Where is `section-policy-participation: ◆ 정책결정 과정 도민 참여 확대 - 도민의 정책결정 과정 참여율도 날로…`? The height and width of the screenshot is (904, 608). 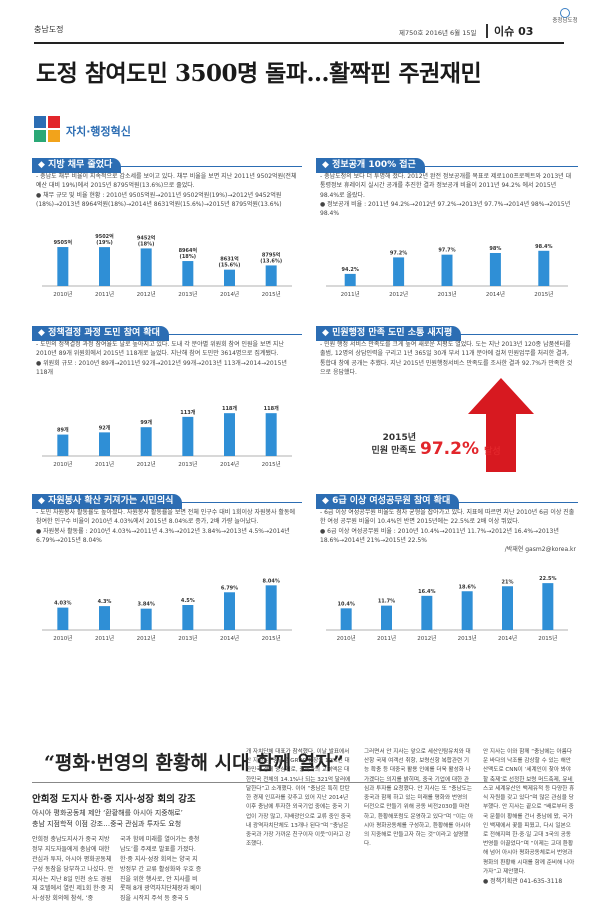
section-policy-participation: ◆ 정책결정 과정 도민 참여 확대 - 도민의 정책결정 과정 참여율도 날로… is located at coordinates (167, 395).